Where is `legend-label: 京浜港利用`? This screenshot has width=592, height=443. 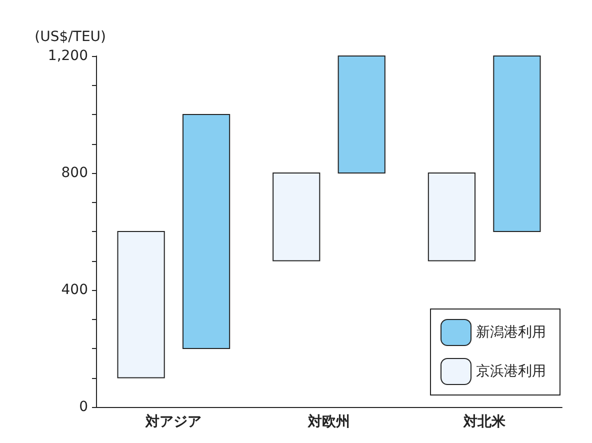 legend-label: 京浜港利用 is located at coordinates (511, 372).